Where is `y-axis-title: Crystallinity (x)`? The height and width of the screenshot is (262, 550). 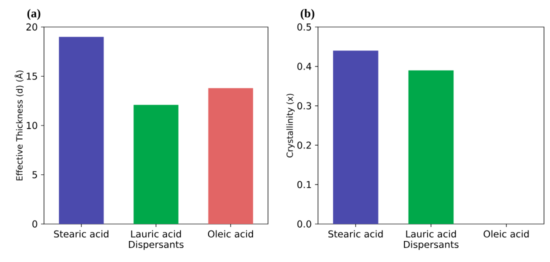
y-axis-title: Crystallinity (x) is located at coordinates (290, 126).